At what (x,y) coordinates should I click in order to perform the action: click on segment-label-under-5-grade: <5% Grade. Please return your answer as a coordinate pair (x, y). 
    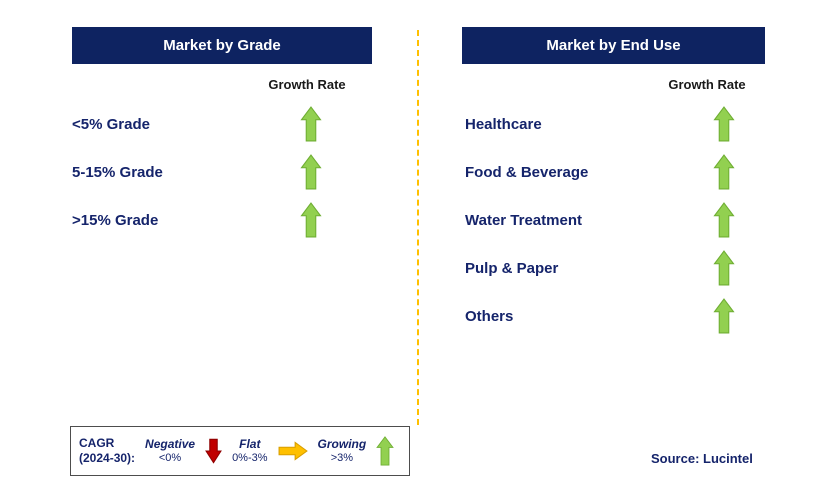
    Looking at the image, I should click on (111, 124).